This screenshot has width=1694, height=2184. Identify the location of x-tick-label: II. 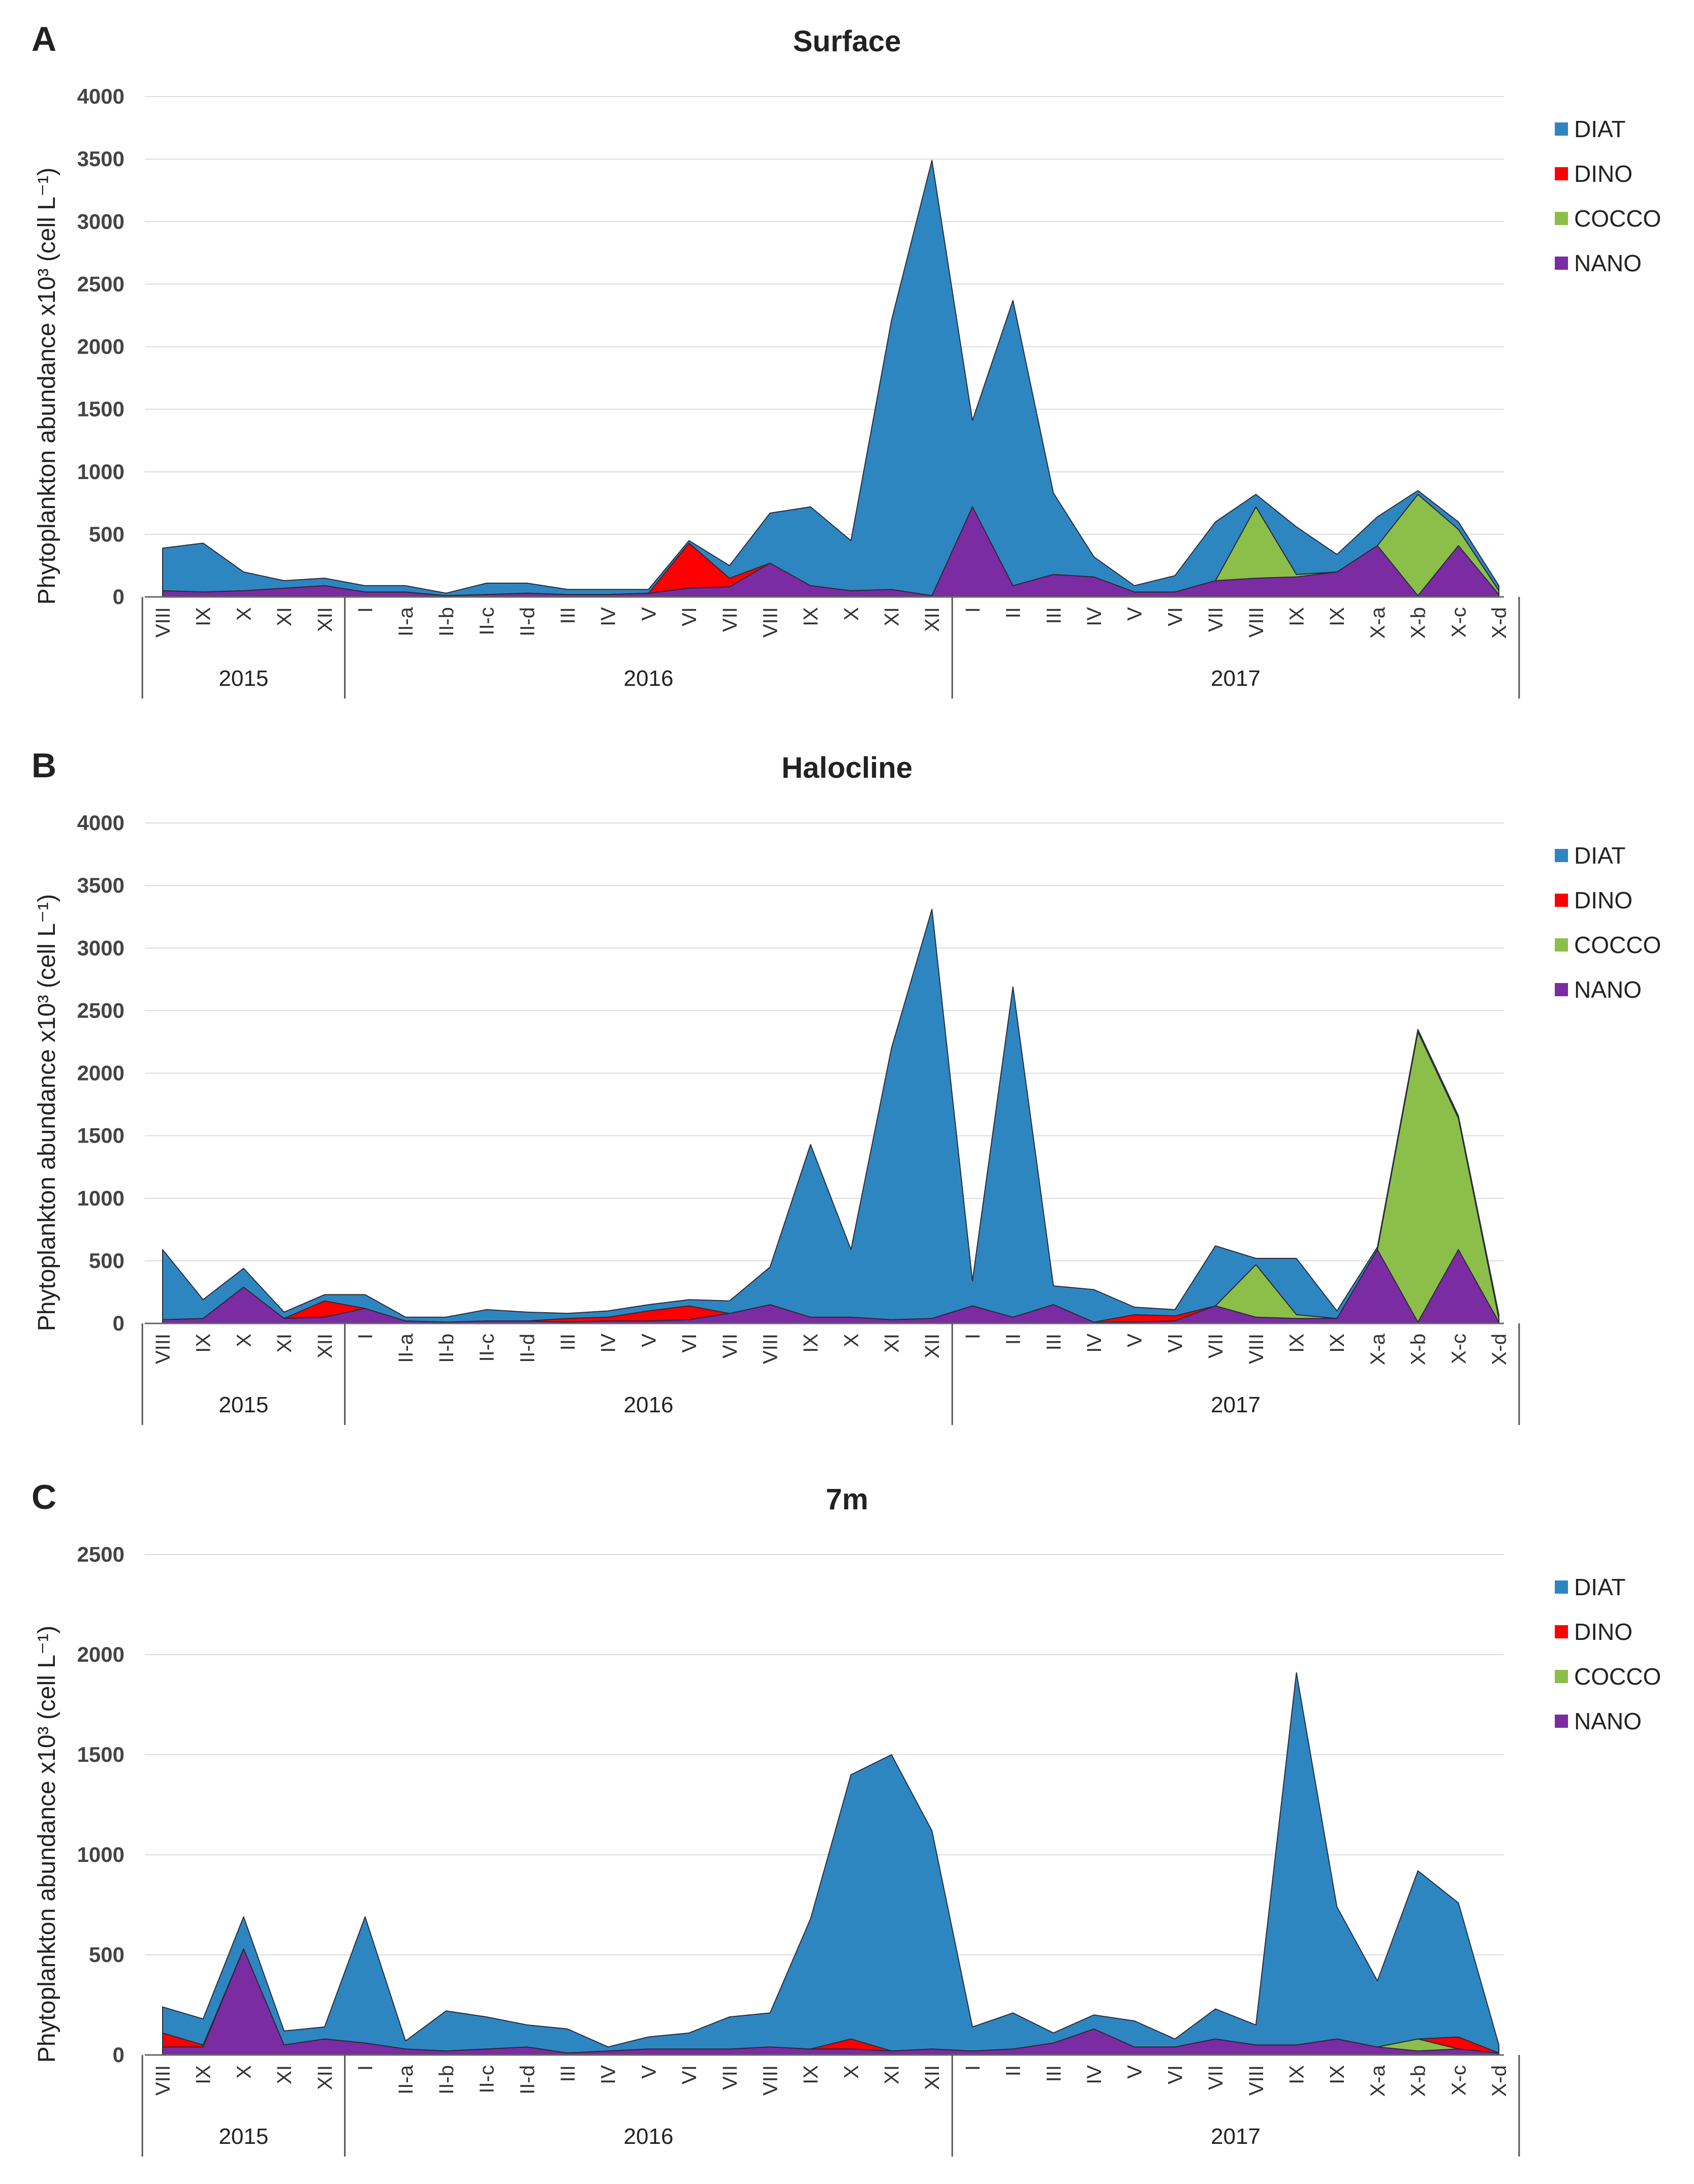
(1013, 2070).